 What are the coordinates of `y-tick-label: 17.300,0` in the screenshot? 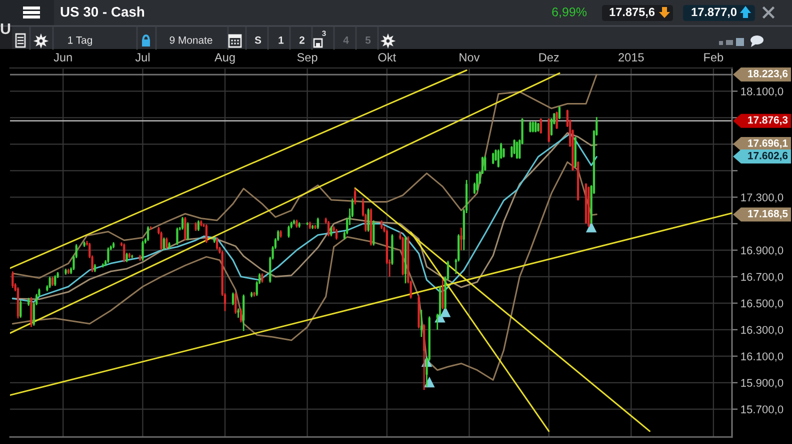 It's located at (762, 198).